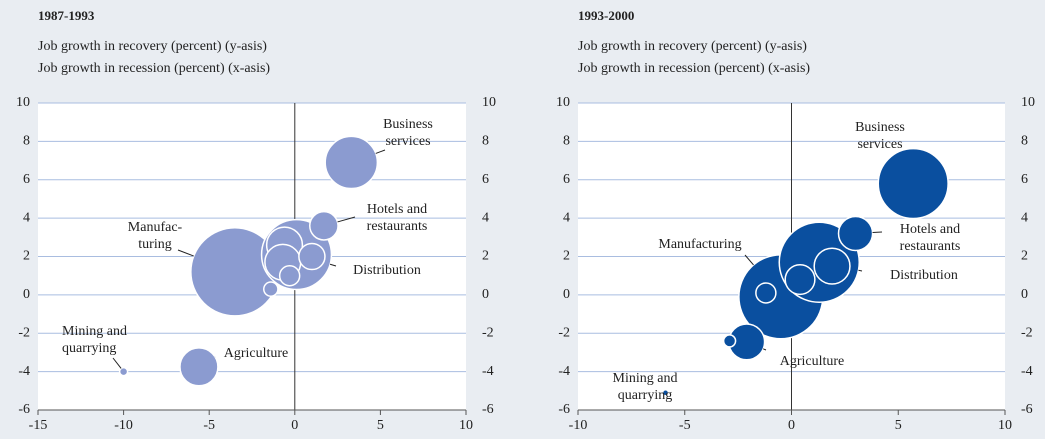  What do you see at coordinates (38, 425) in the screenshot?
I see `x-tick-label: -15` at bounding box center [38, 425].